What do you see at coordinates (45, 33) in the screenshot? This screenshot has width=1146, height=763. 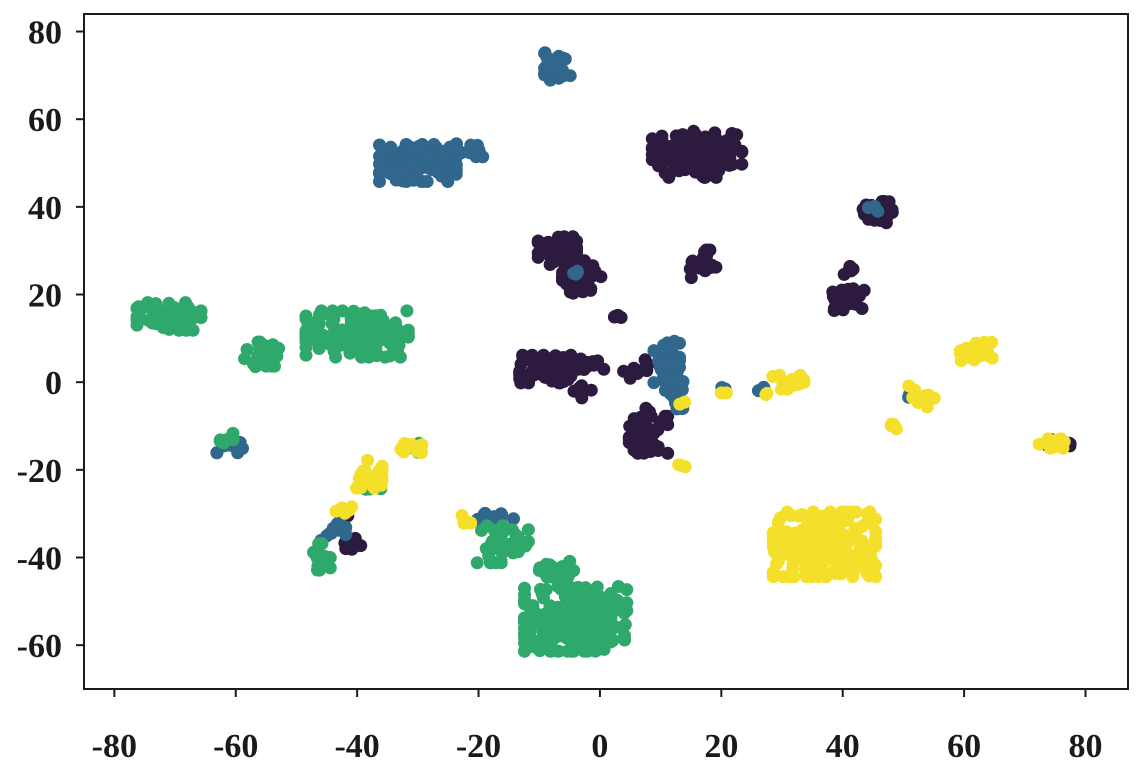 I see `y-tick-label: 80` at bounding box center [45, 33].